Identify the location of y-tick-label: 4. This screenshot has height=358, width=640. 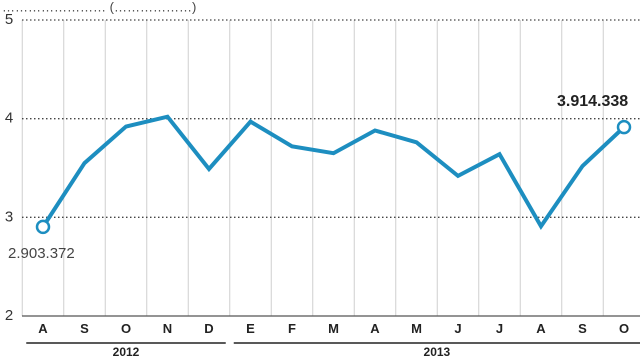
(9, 118).